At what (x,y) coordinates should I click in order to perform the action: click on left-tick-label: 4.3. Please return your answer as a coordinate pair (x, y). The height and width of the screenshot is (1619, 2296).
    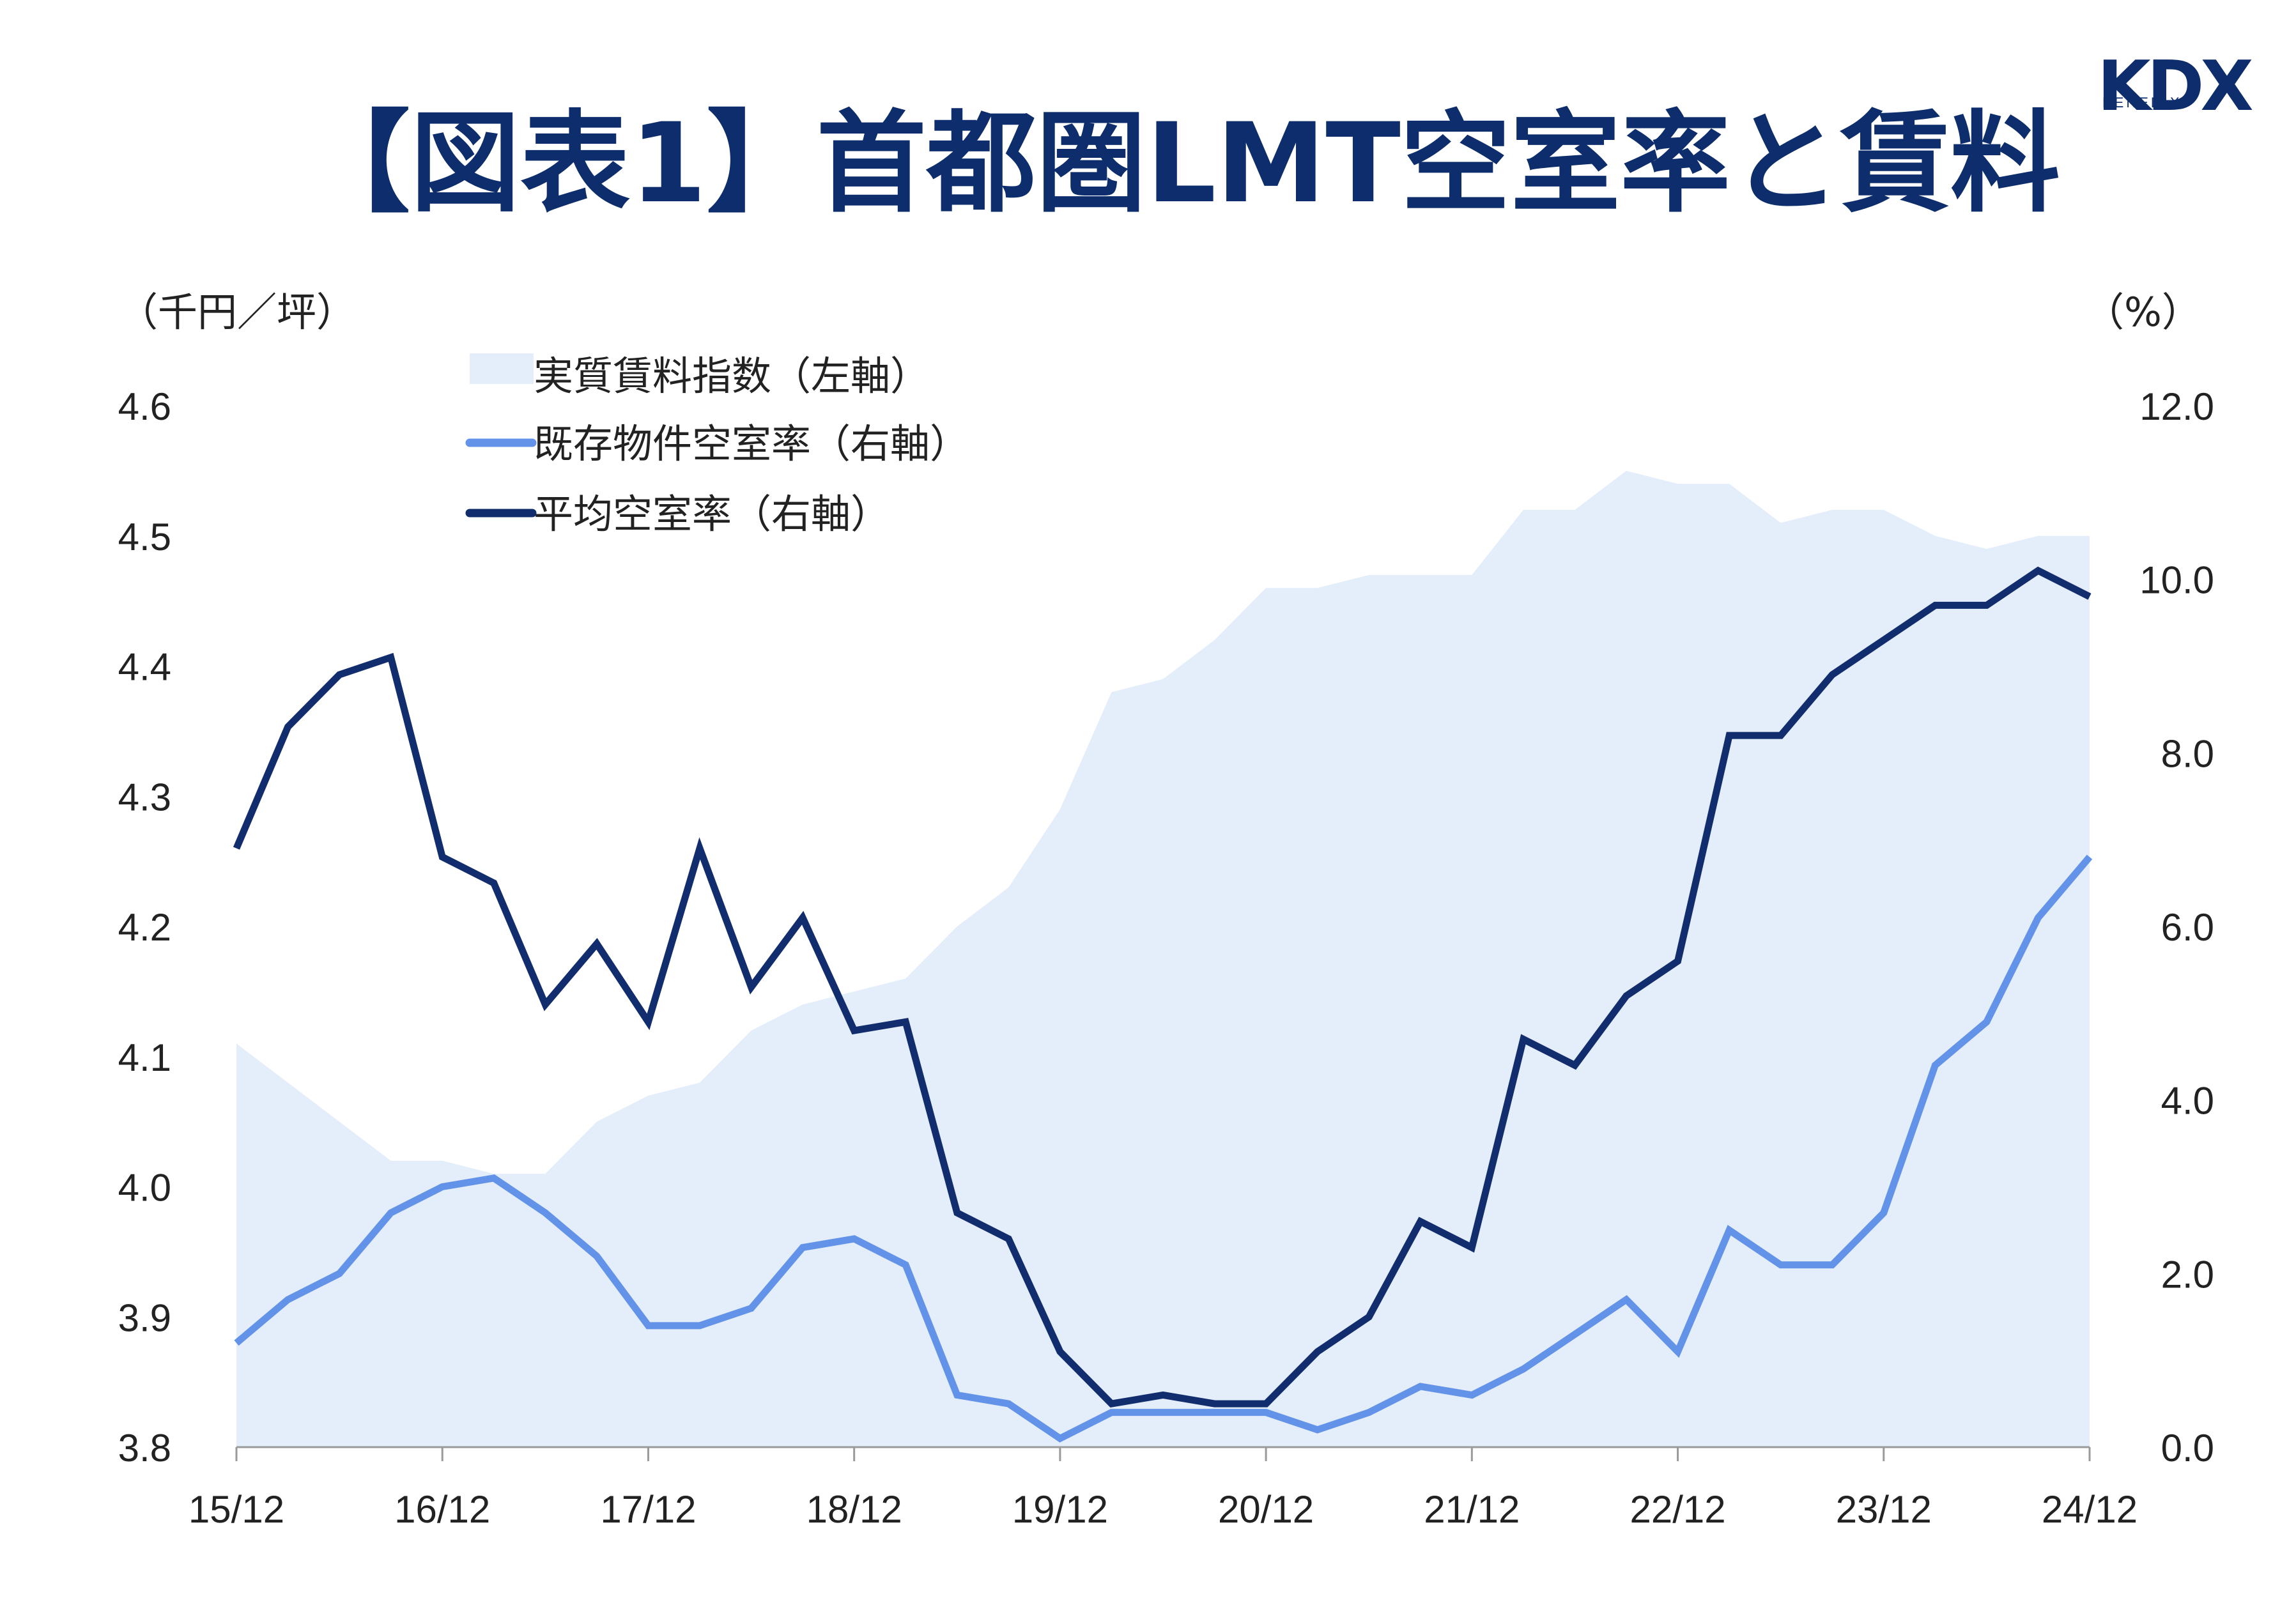
    Looking at the image, I should click on (144, 797).